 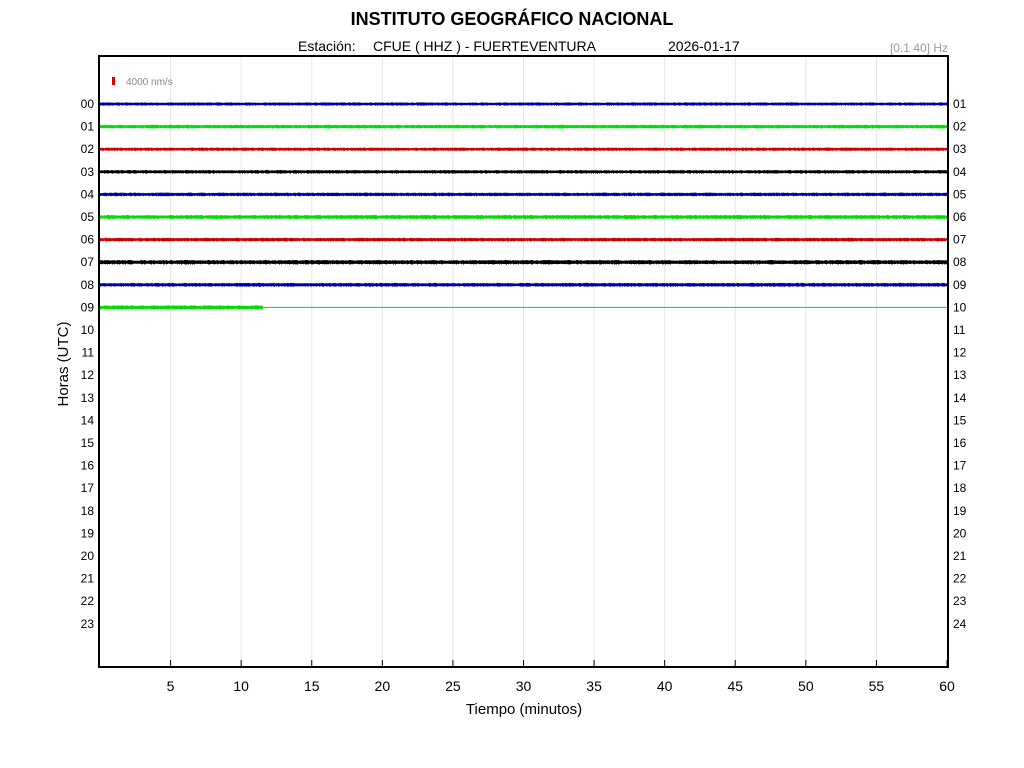 I want to click on left-hour-label: 15, so click(x=88, y=443).